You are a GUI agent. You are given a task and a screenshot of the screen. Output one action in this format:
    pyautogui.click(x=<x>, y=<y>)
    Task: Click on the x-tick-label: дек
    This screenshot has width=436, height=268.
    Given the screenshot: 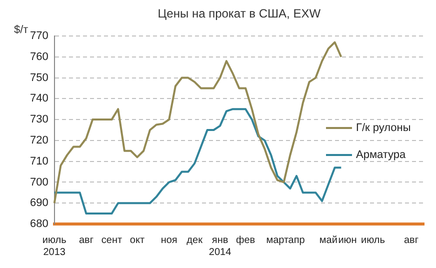 What is the action you would take?
    pyautogui.click(x=195, y=240)
    